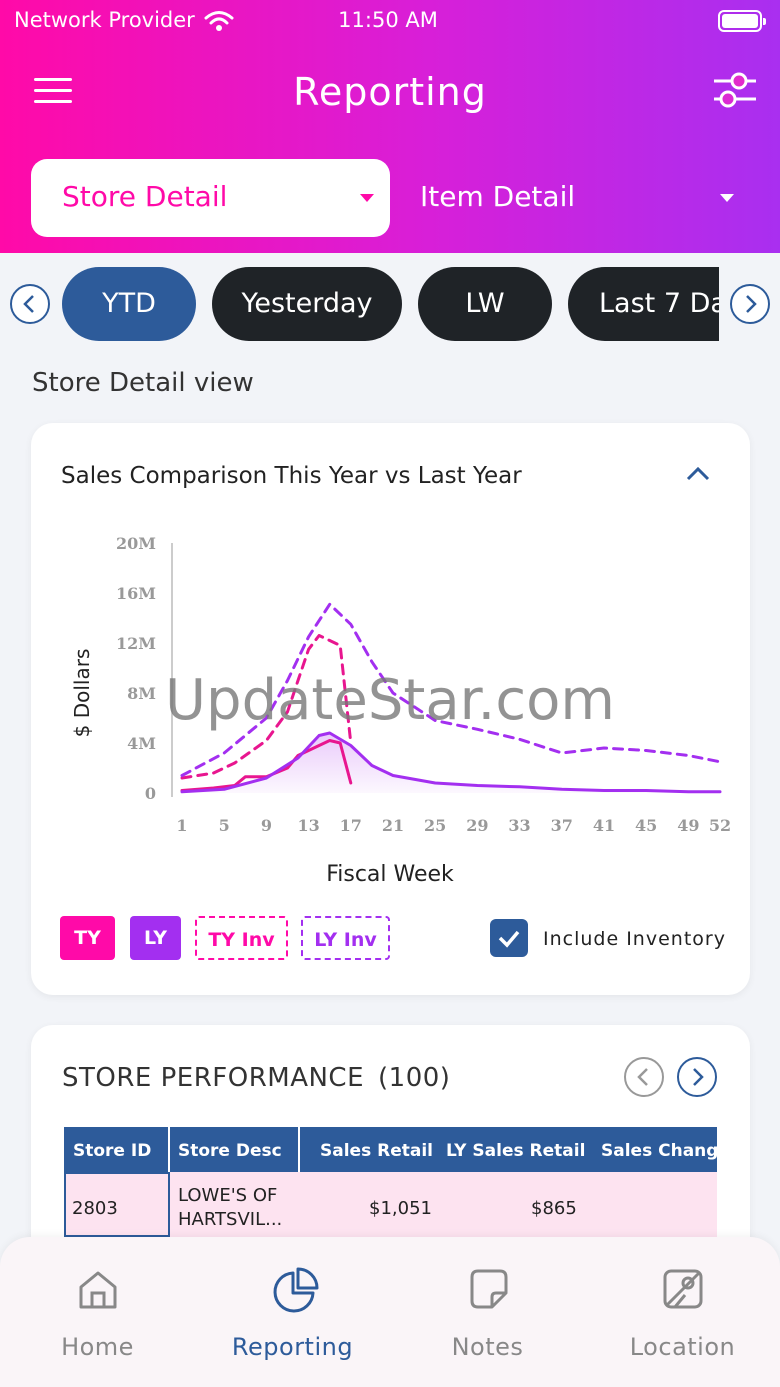  What do you see at coordinates (136, 593) in the screenshot?
I see `y-tick-label: 16M` at bounding box center [136, 593].